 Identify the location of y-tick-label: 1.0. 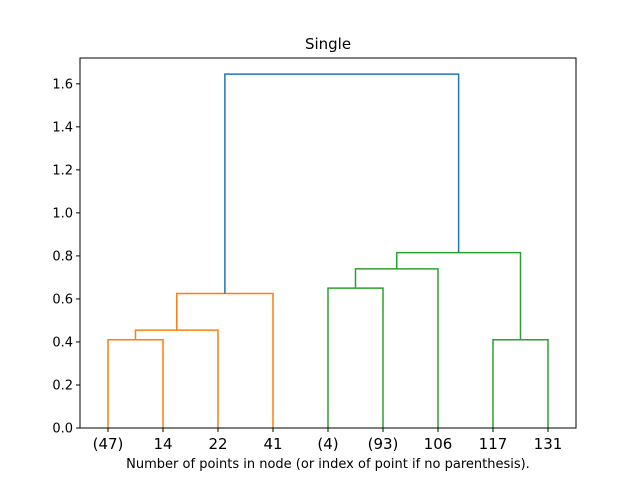
(62, 213).